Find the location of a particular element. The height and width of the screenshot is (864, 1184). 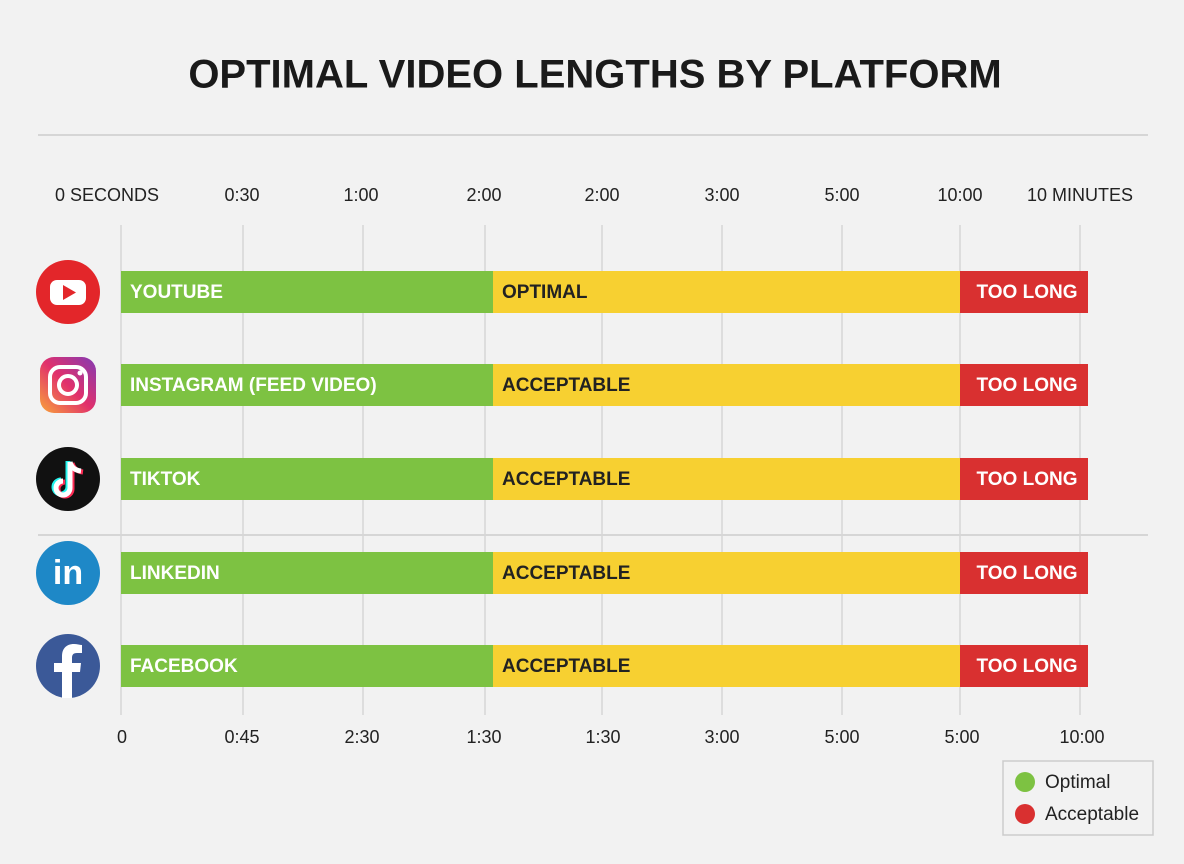

bottom-axis-label: 0 is located at coordinates (122, 737).